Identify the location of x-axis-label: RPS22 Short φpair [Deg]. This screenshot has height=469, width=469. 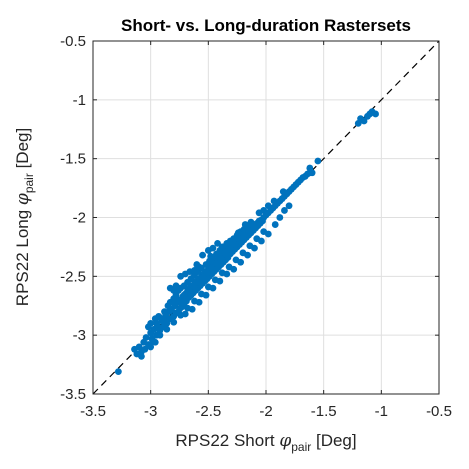
(265, 442).